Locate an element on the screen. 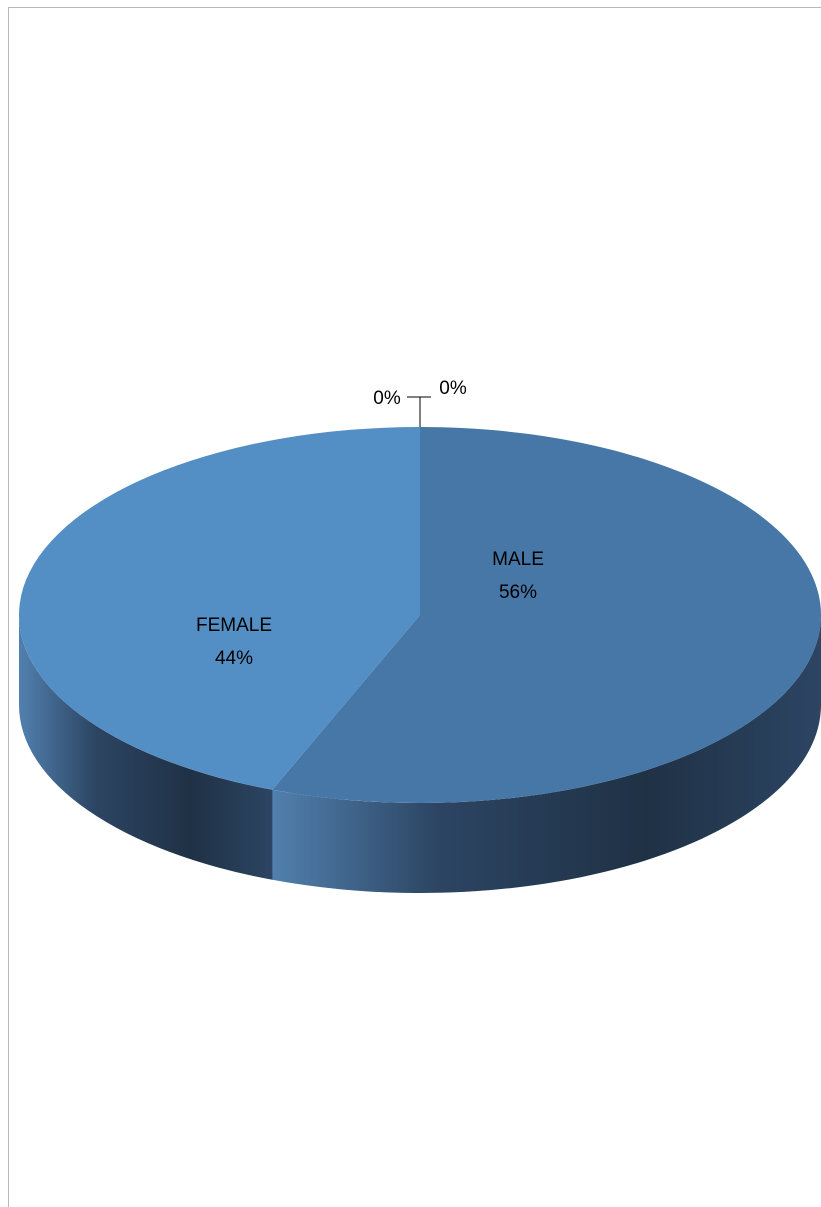 This screenshot has width=821, height=1207. label-male: MALE 56% is located at coordinates (518, 576).